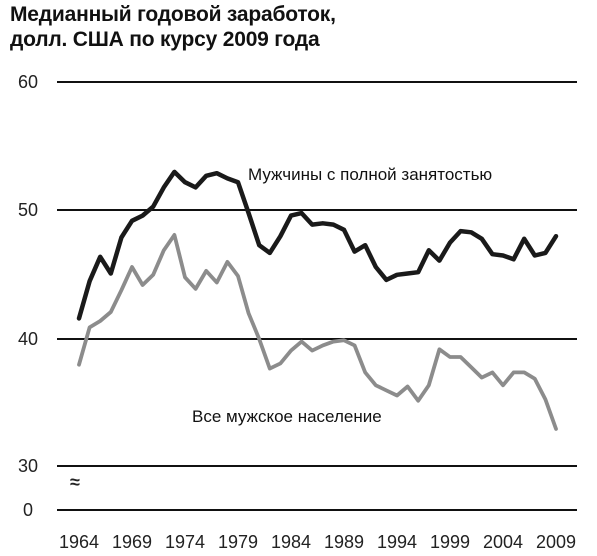  What do you see at coordinates (28, 296) in the screenshot?
I see `y-axis-ticks: 60 50 40 30 0` at bounding box center [28, 296].